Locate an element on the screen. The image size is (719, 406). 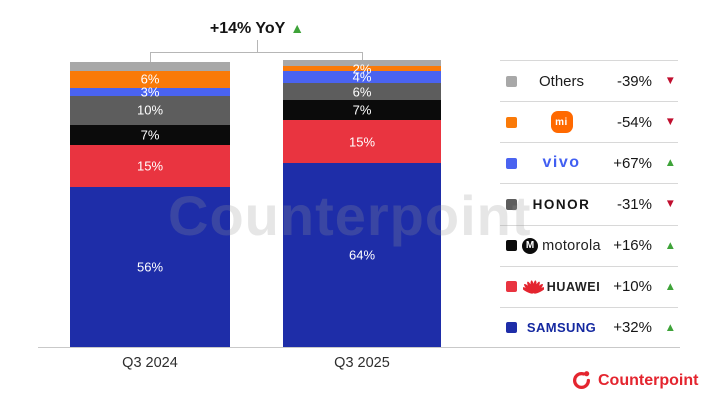
legend-yoy-value: +67% is located at coordinates (632, 163).